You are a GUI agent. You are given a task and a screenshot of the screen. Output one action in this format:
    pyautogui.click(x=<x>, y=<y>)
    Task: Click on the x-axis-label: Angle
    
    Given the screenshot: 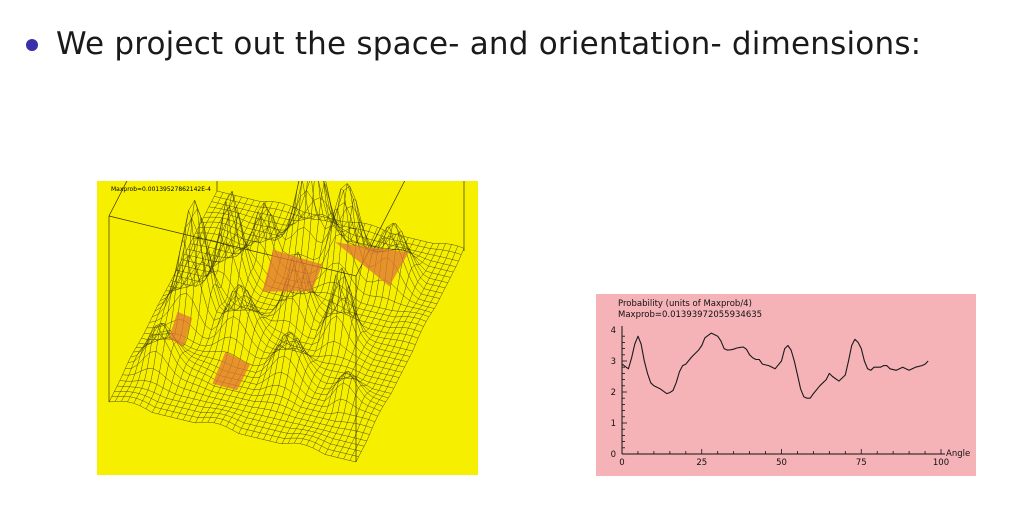 What is the action you would take?
    pyautogui.click(x=958, y=454)
    